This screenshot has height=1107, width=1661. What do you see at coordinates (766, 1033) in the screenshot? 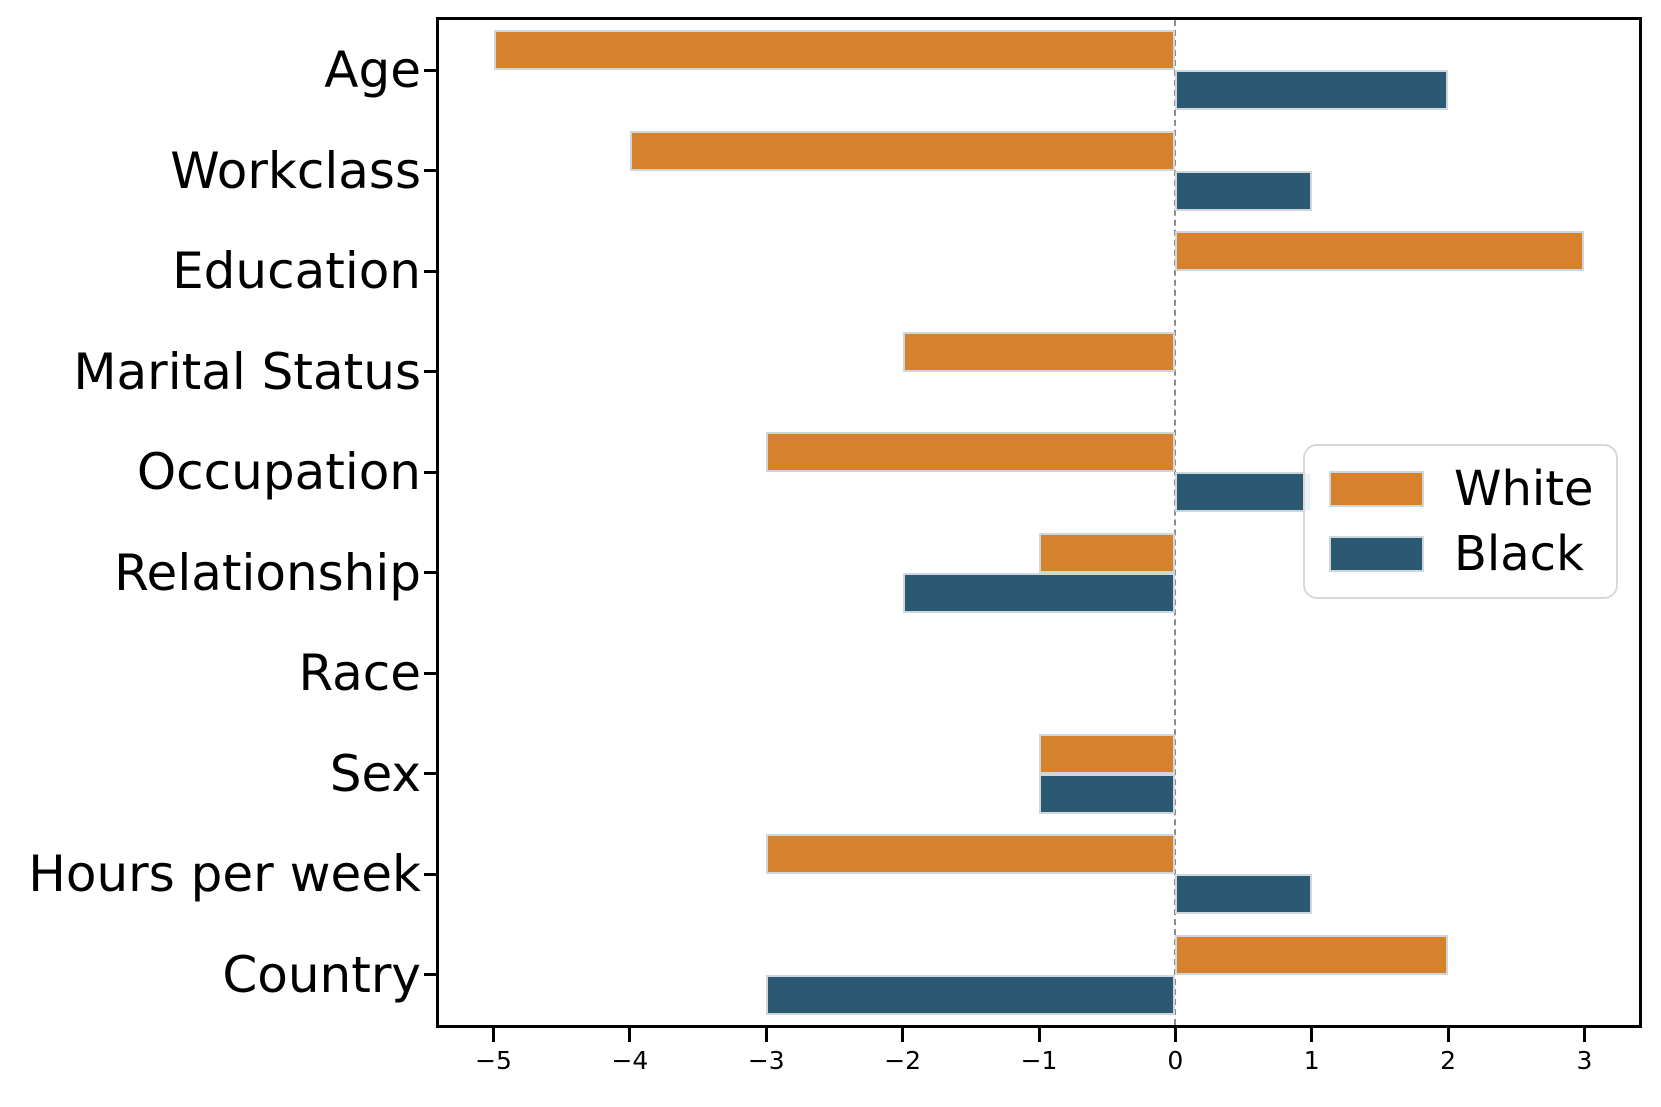
I see `x-tick--3` at bounding box center [766, 1033].